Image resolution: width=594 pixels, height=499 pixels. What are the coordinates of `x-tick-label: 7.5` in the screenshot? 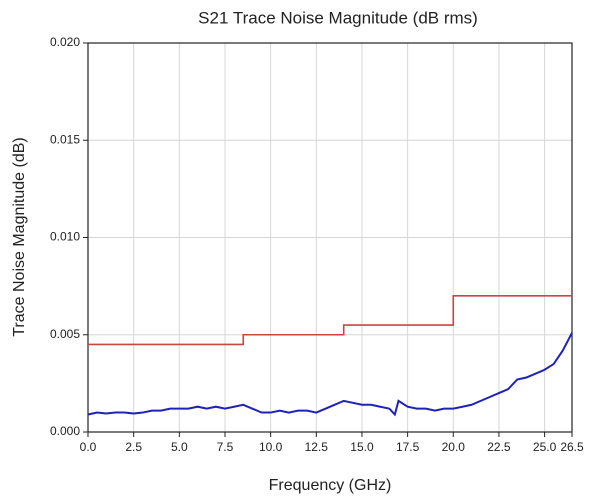 It's located at (225, 447).